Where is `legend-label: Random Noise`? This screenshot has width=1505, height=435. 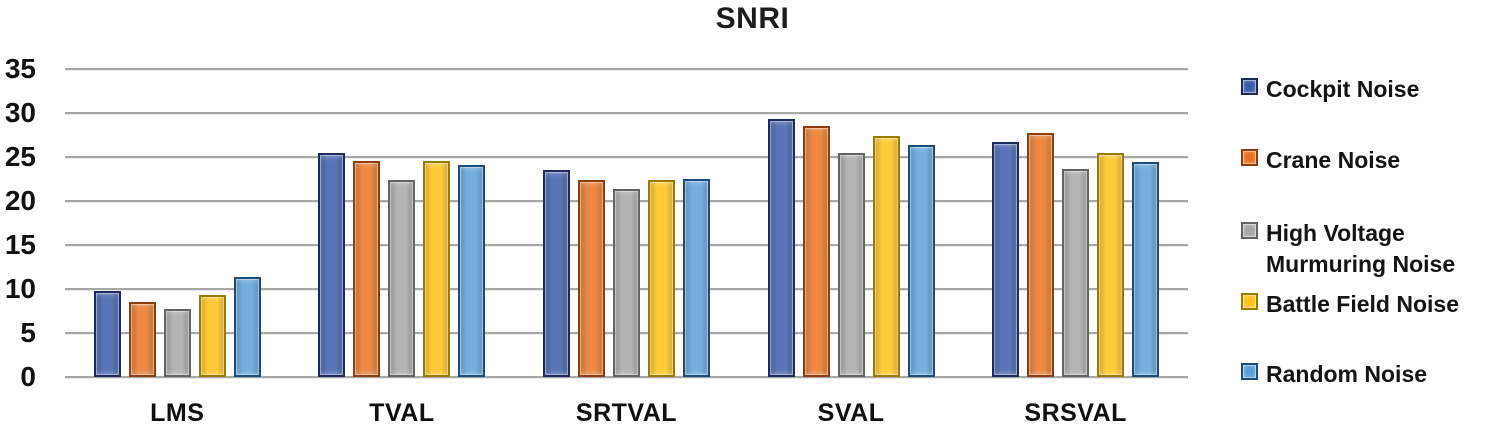
legend-label: Random Noise is located at coordinates (1347, 374).